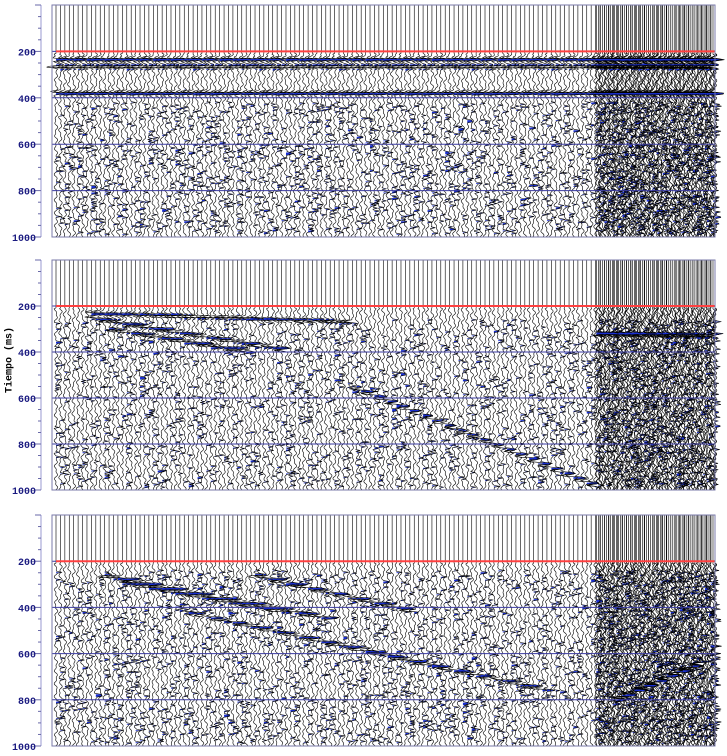 The width and height of the screenshot is (727, 756). I want to click on y-tick-label: 200, so click(27, 308).